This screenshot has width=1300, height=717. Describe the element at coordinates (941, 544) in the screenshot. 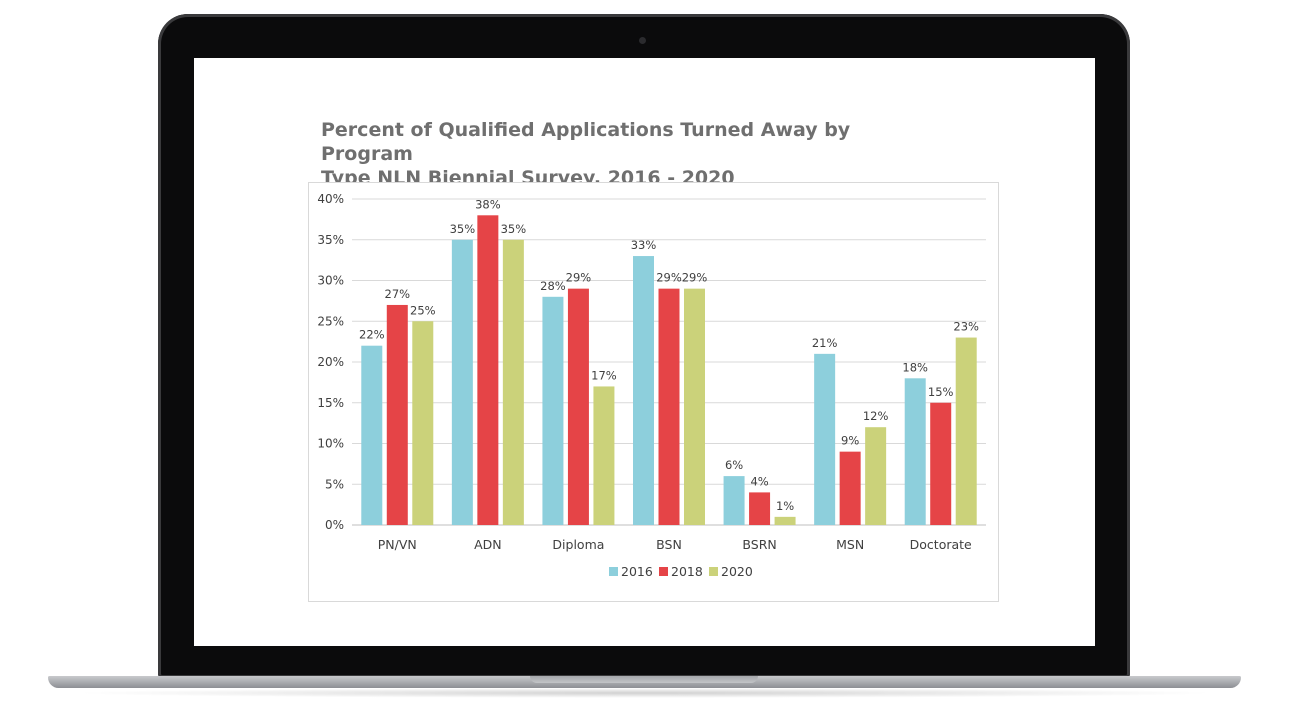

I see `x-tick-label: Doctorate` at that location.